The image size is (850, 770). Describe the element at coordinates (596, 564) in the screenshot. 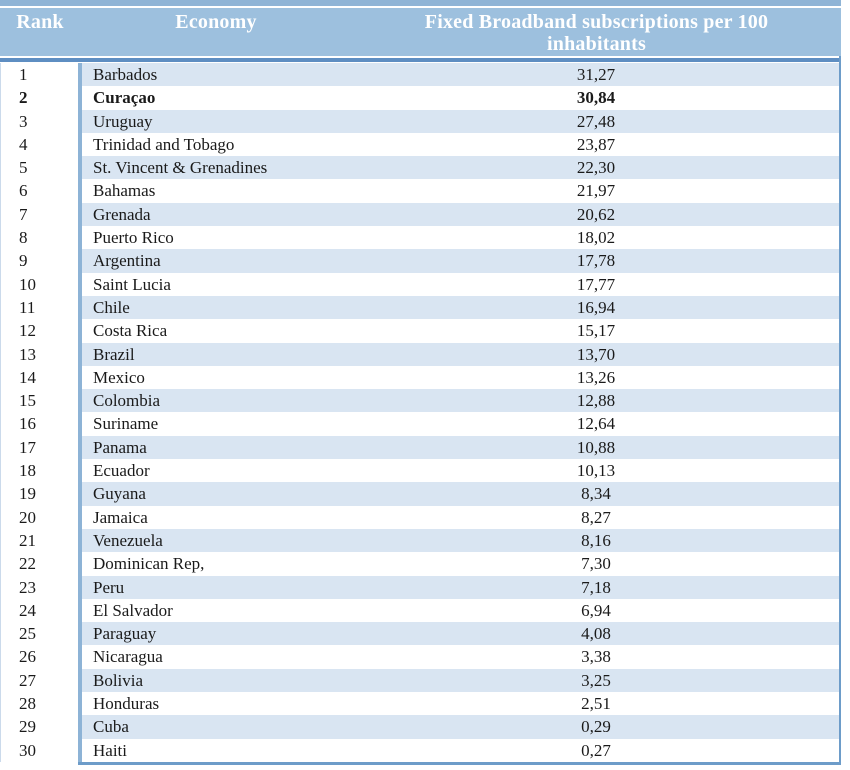

I see `value-cell: 7,30` at that location.